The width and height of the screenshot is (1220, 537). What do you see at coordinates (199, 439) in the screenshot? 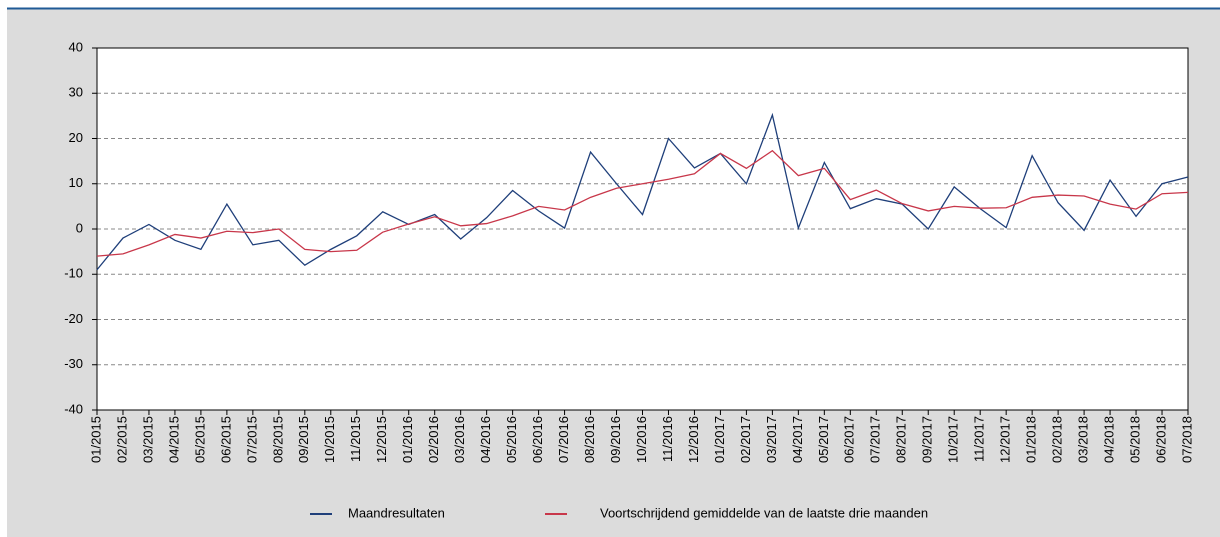
I see `x-tick-label: 05/2015` at bounding box center [199, 439].